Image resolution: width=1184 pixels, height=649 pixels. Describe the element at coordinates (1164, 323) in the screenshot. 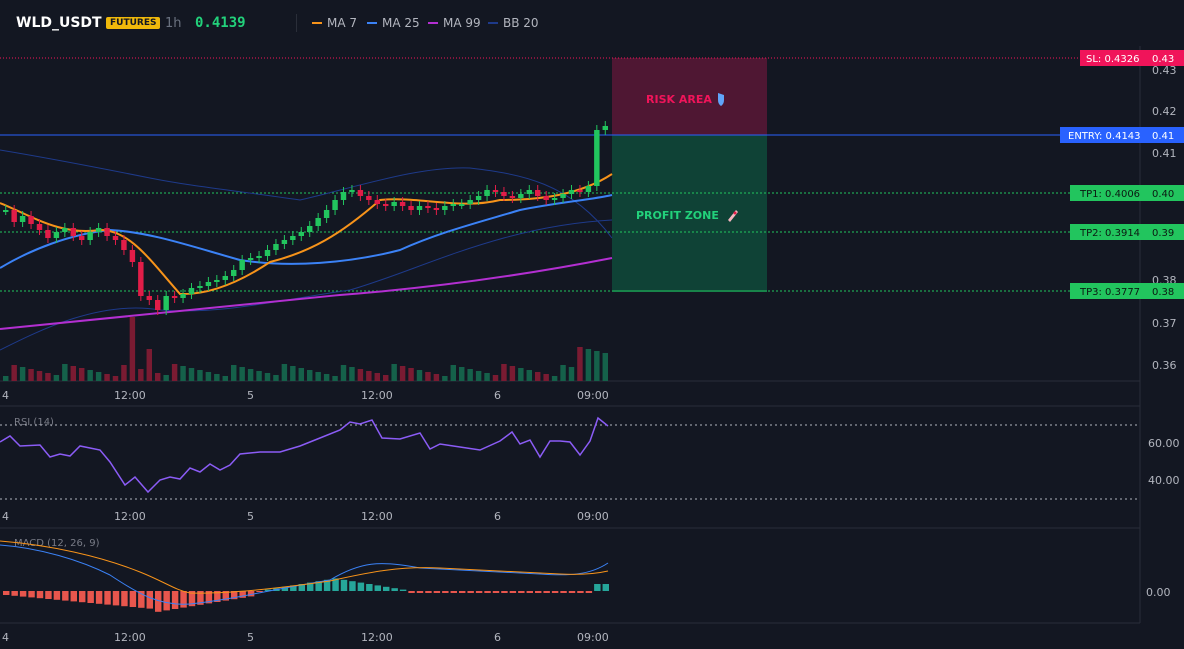

I see `price-tick: 0.37` at that location.